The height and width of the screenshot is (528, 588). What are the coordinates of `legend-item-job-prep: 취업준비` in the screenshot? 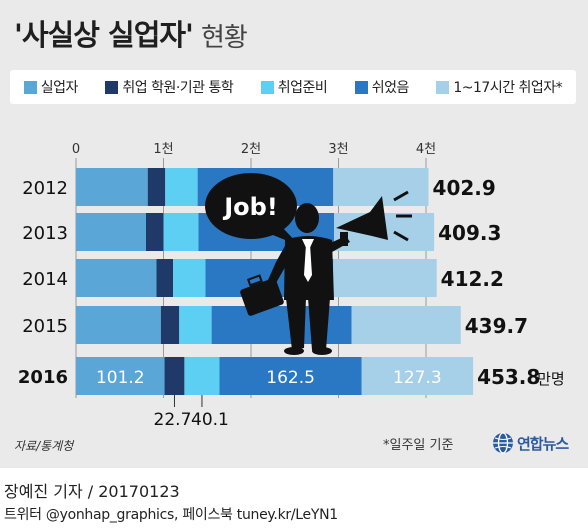 It's located at (294, 87).